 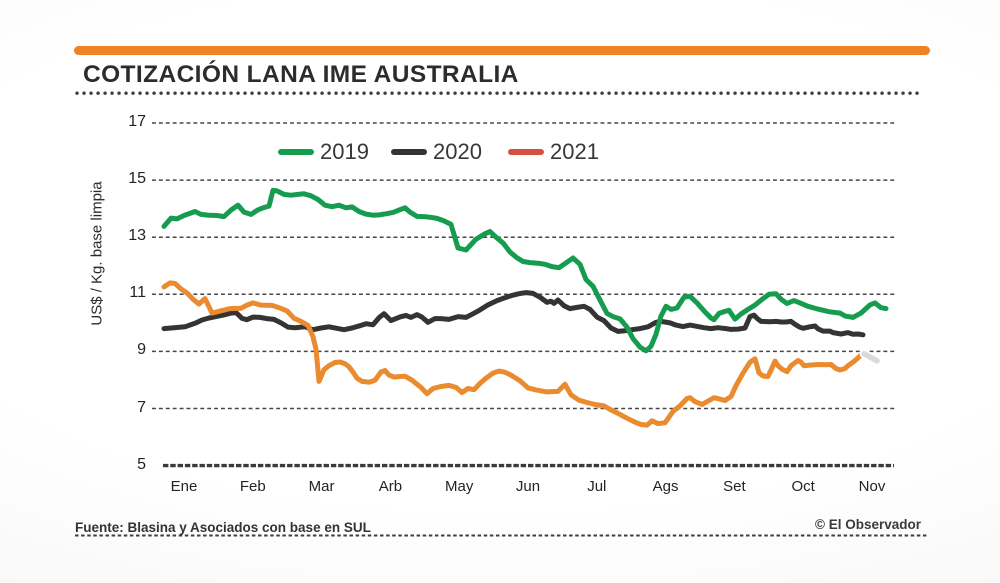 I want to click on y-tick-label-17: 17, so click(x=137, y=121).